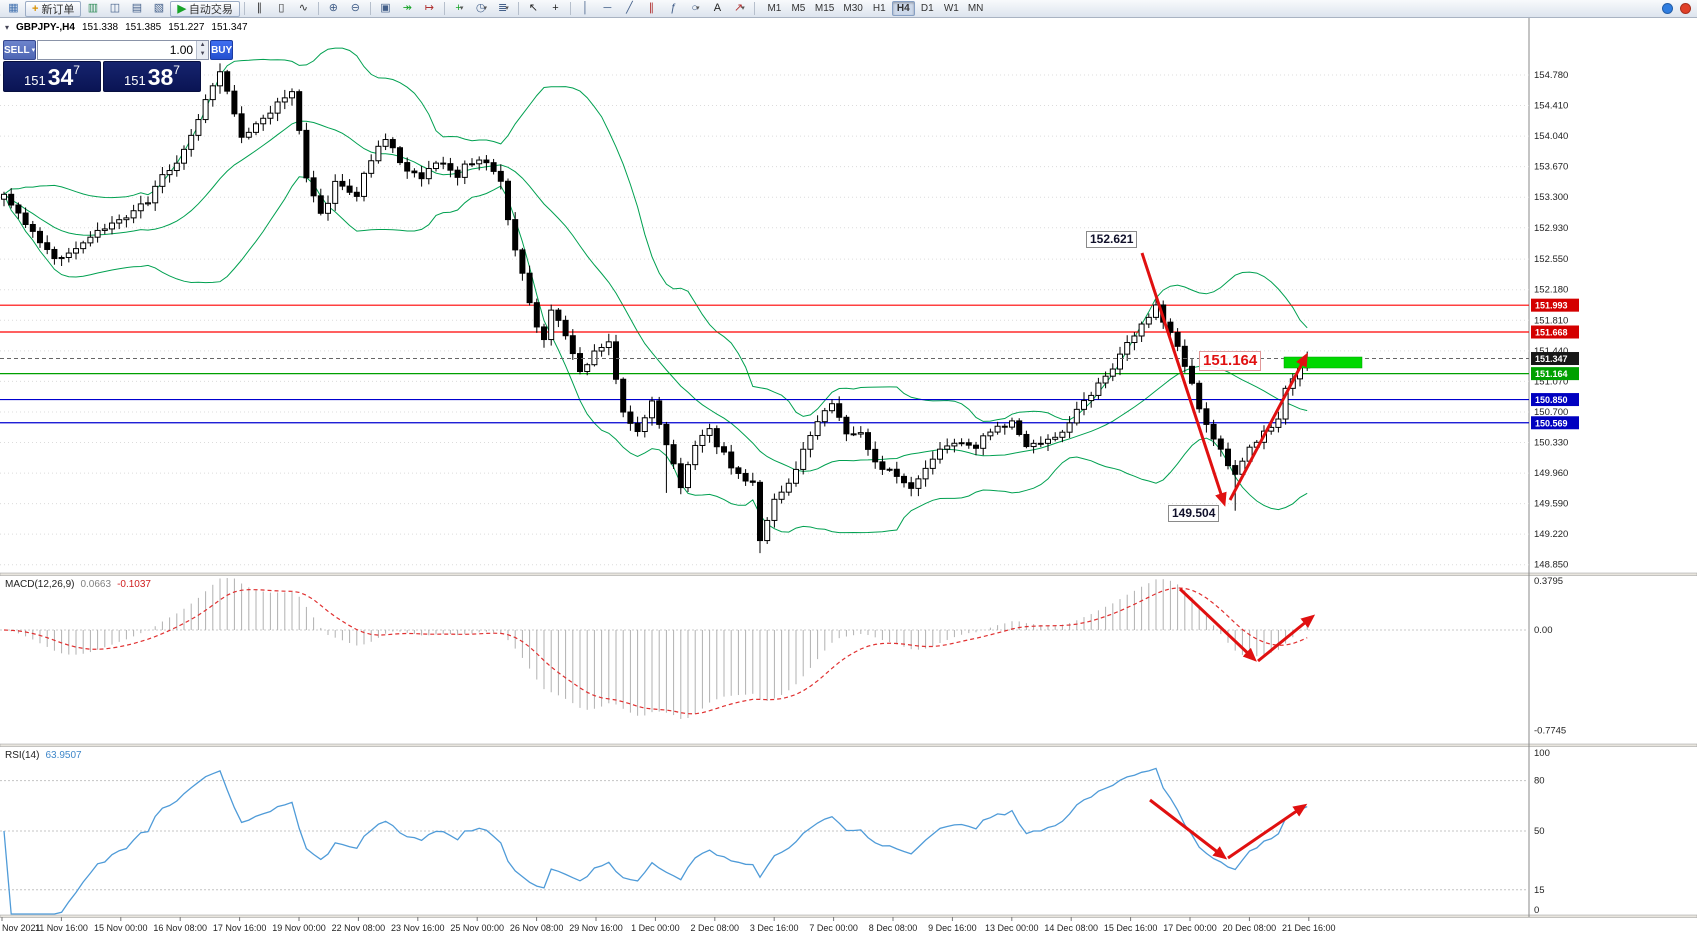 The height and width of the screenshot is (941, 1697). What do you see at coordinates (903, 8) in the screenshot?
I see `timeframe-h4: H4` at bounding box center [903, 8].